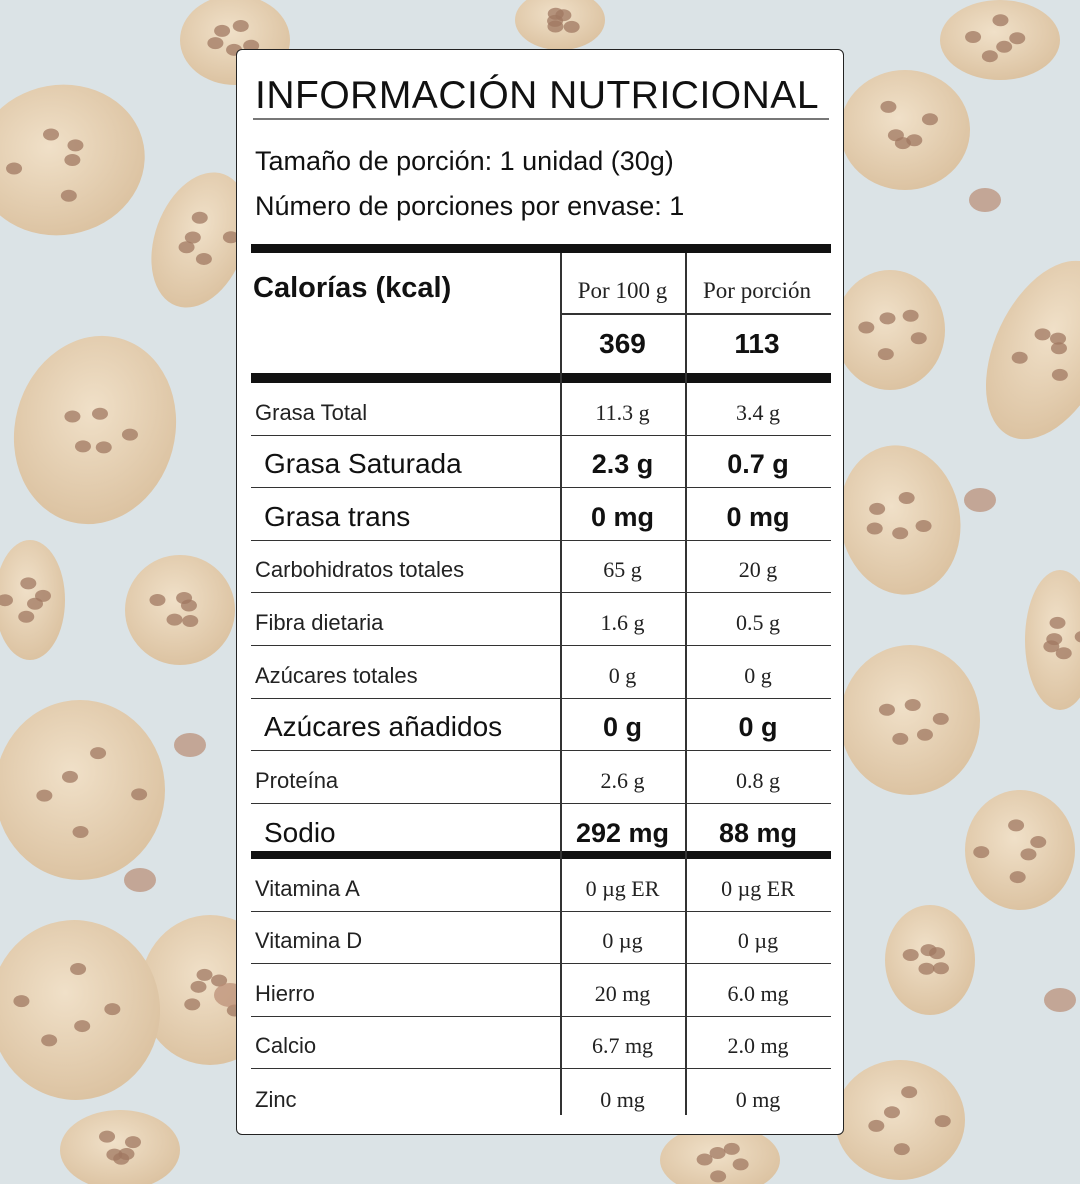  I want to click on nutrient-name: Azúcares añadidos, so click(383, 727).